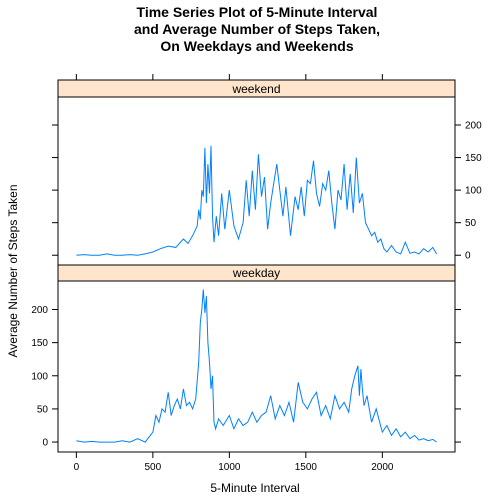 The image size is (504, 504). Describe the element at coordinates (13, 271) in the screenshot. I see `y-axis-label: Average Number of Steps Taken` at that location.